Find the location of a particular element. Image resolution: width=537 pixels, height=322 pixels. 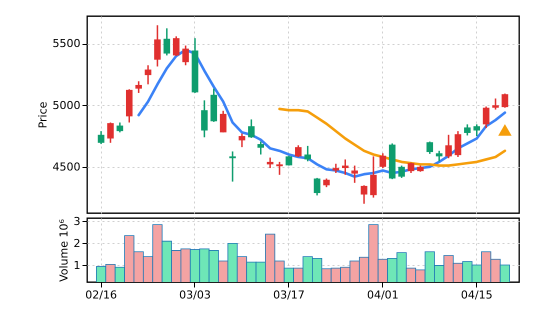

y-tick-label: 1 is located at coordinates (77, 265).